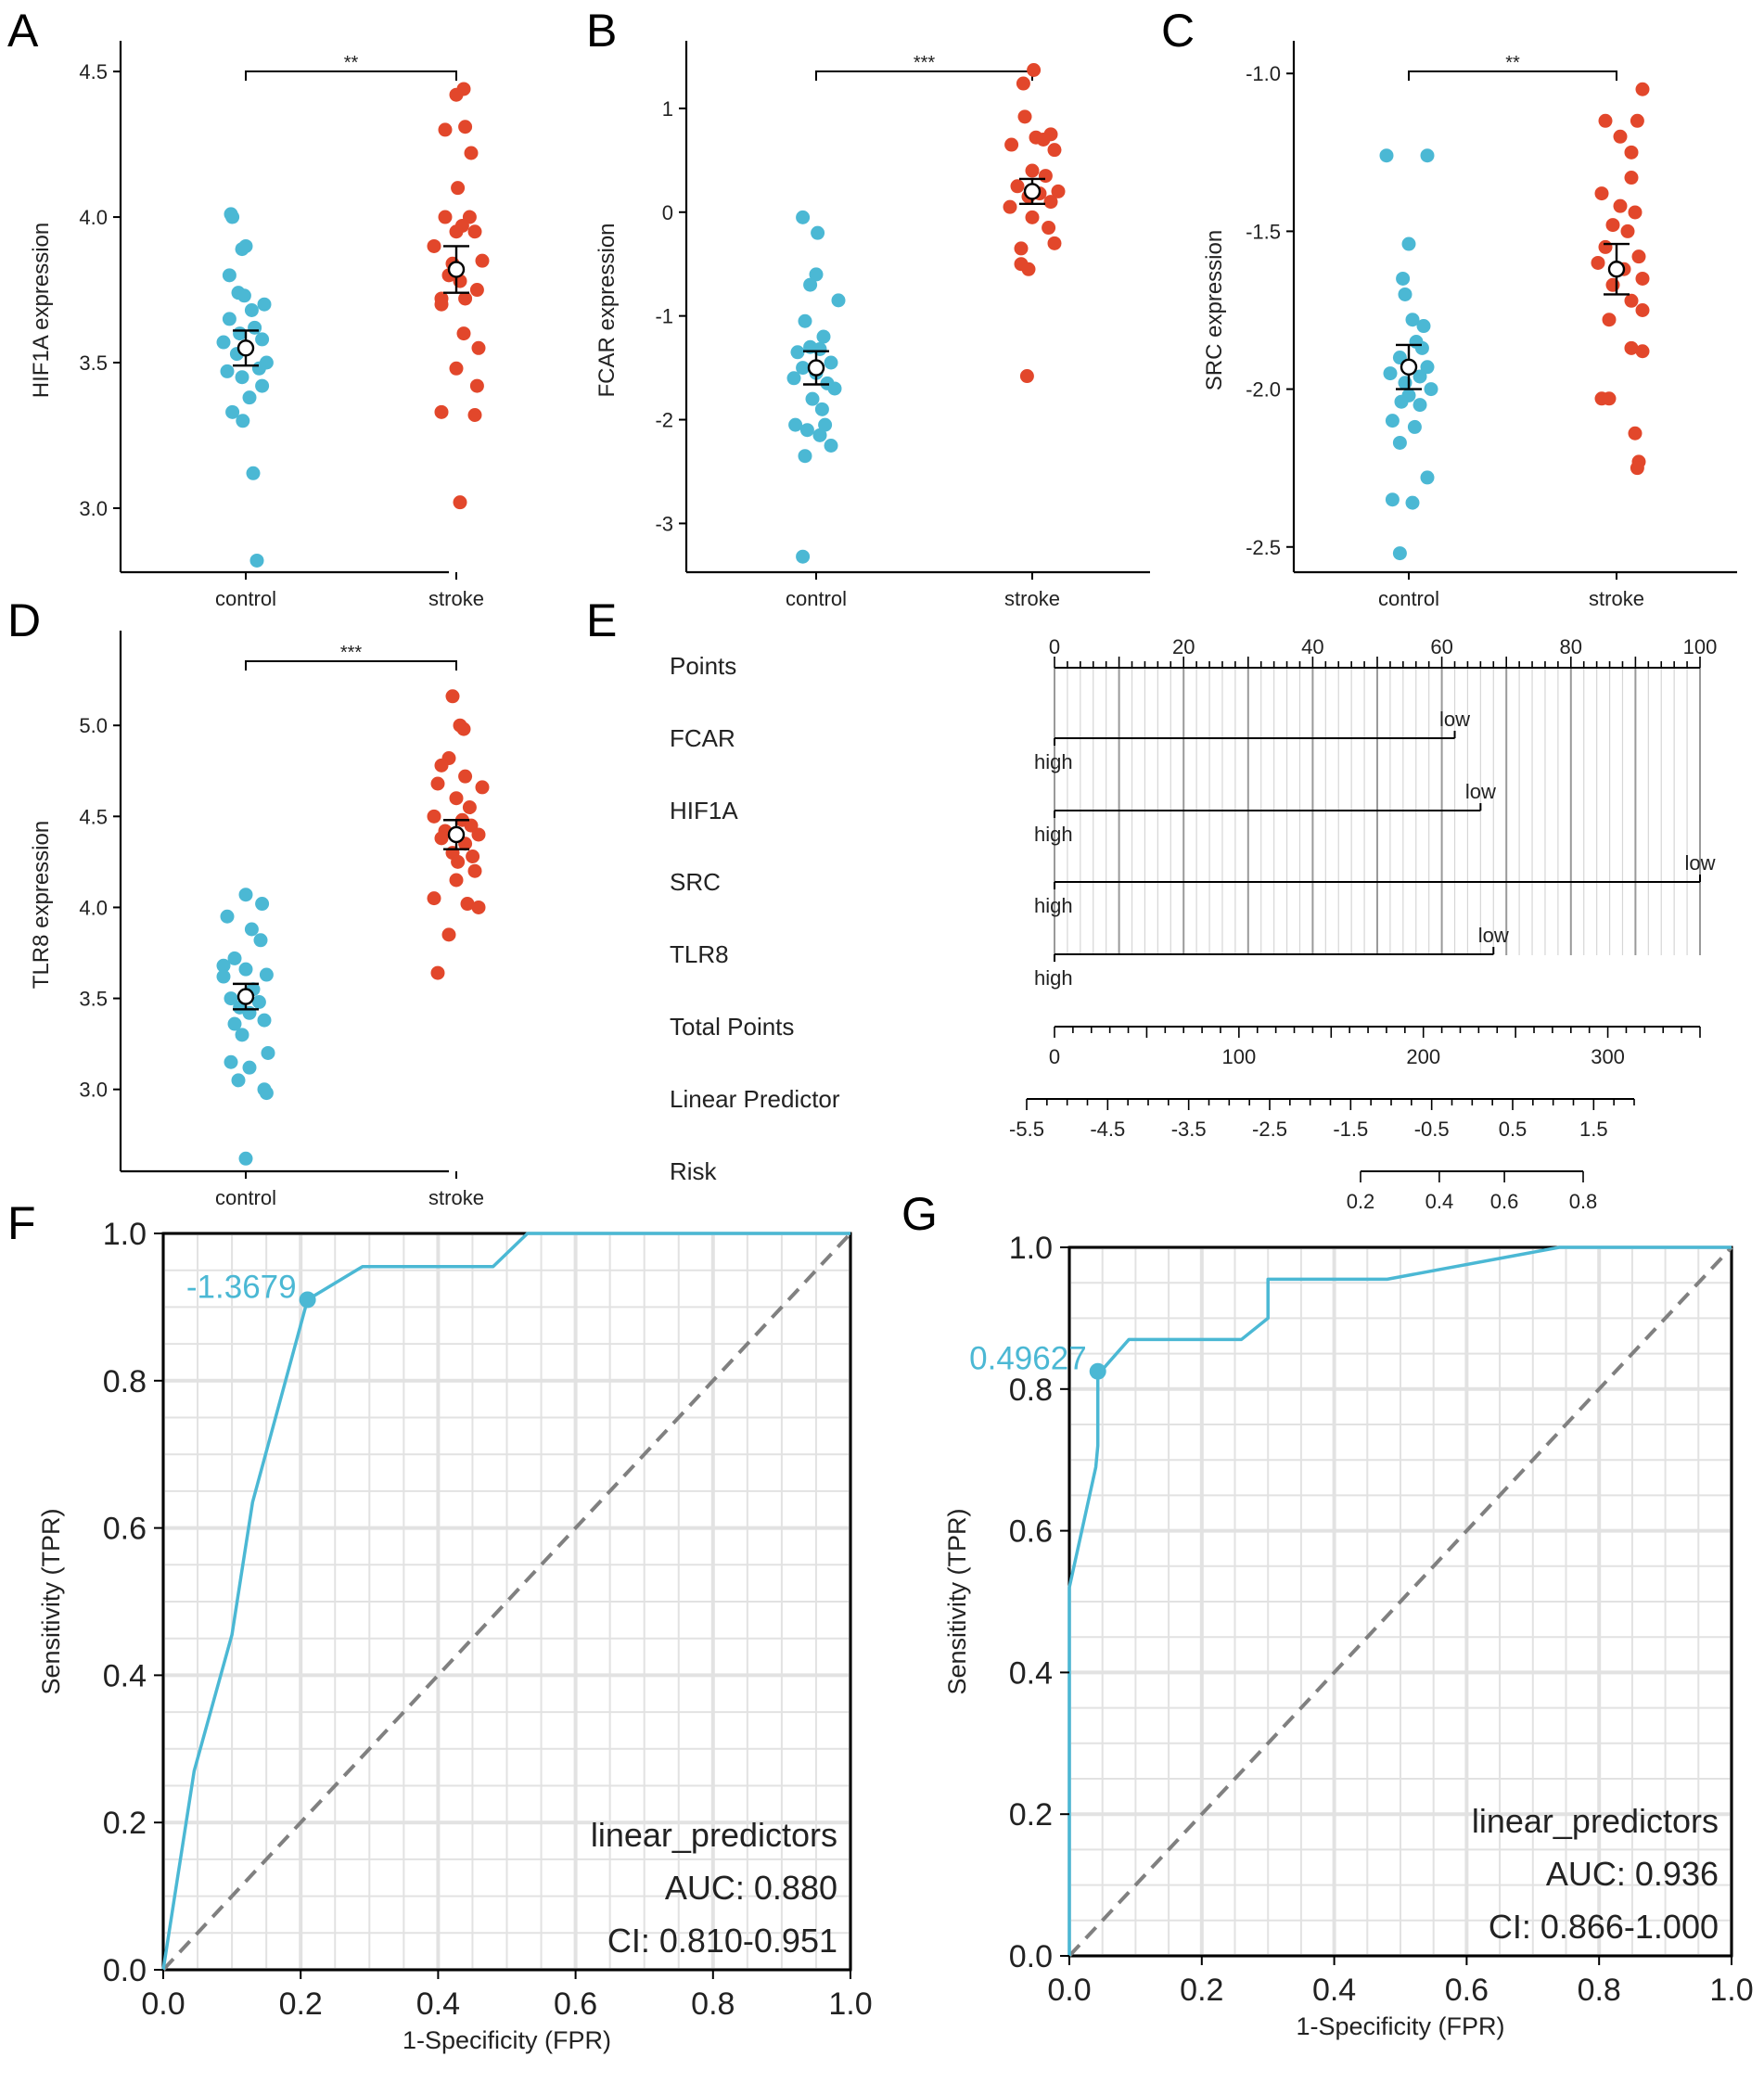 Image resolution: width=1764 pixels, height=2082 pixels. What do you see at coordinates (957, 1601) in the screenshot?
I see `y-axis-label: Sensitivity (TPR)` at bounding box center [957, 1601].